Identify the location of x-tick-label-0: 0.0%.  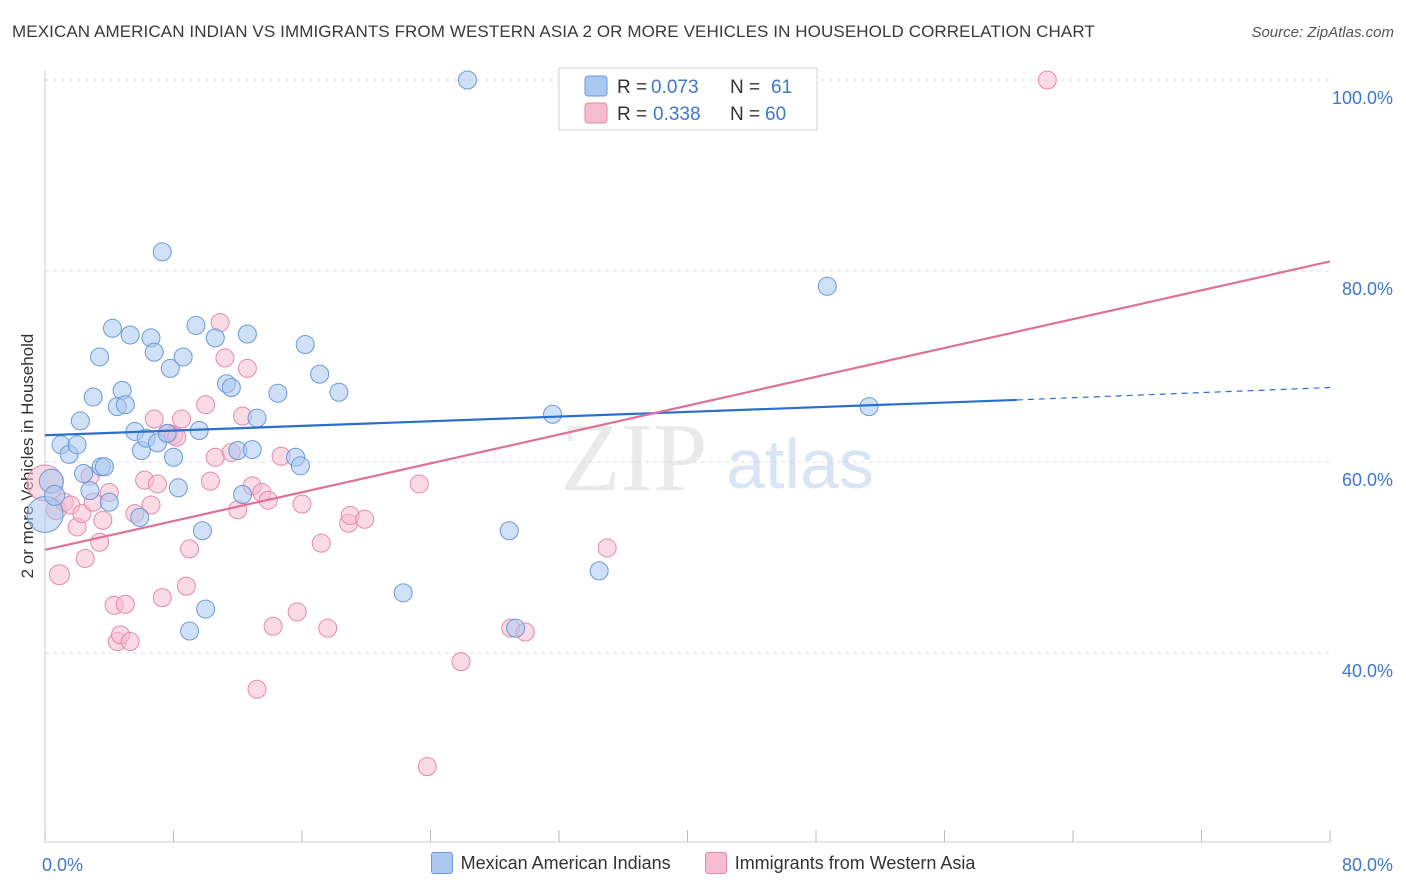
(62, 865).